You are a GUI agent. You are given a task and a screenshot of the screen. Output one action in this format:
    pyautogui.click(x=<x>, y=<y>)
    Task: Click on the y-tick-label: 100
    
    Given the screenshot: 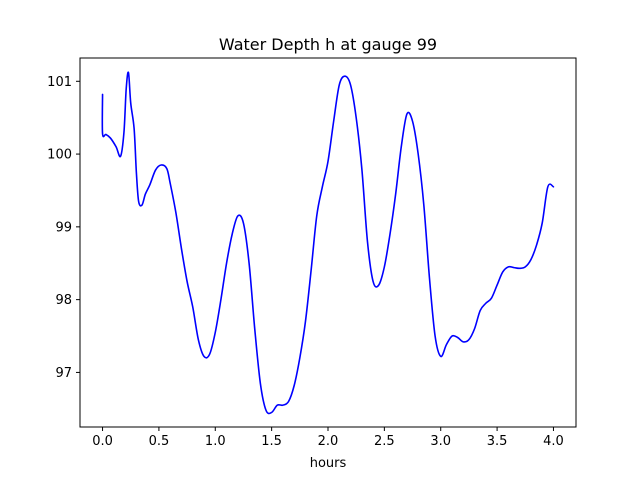 What is the action you would take?
    pyautogui.click(x=59, y=155)
    